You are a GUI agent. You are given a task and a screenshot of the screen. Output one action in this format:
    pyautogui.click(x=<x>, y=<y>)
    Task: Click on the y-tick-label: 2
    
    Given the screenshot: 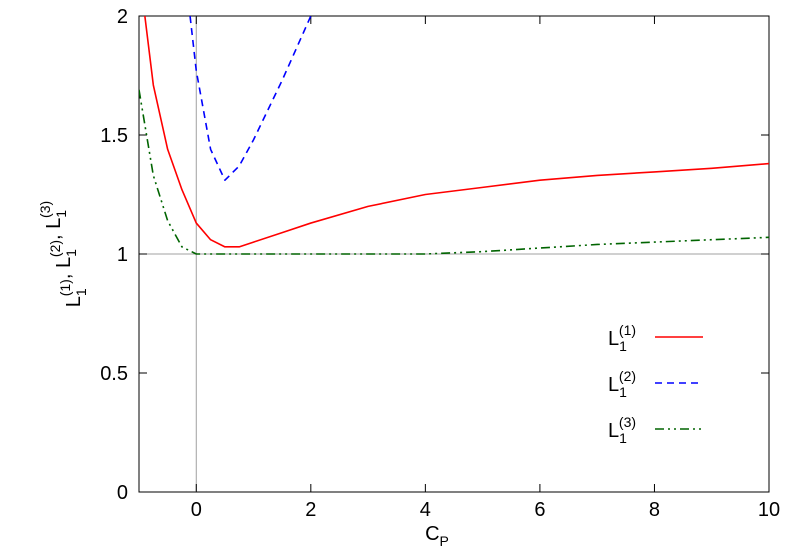 What is the action you would take?
    pyautogui.click(x=122, y=17)
    